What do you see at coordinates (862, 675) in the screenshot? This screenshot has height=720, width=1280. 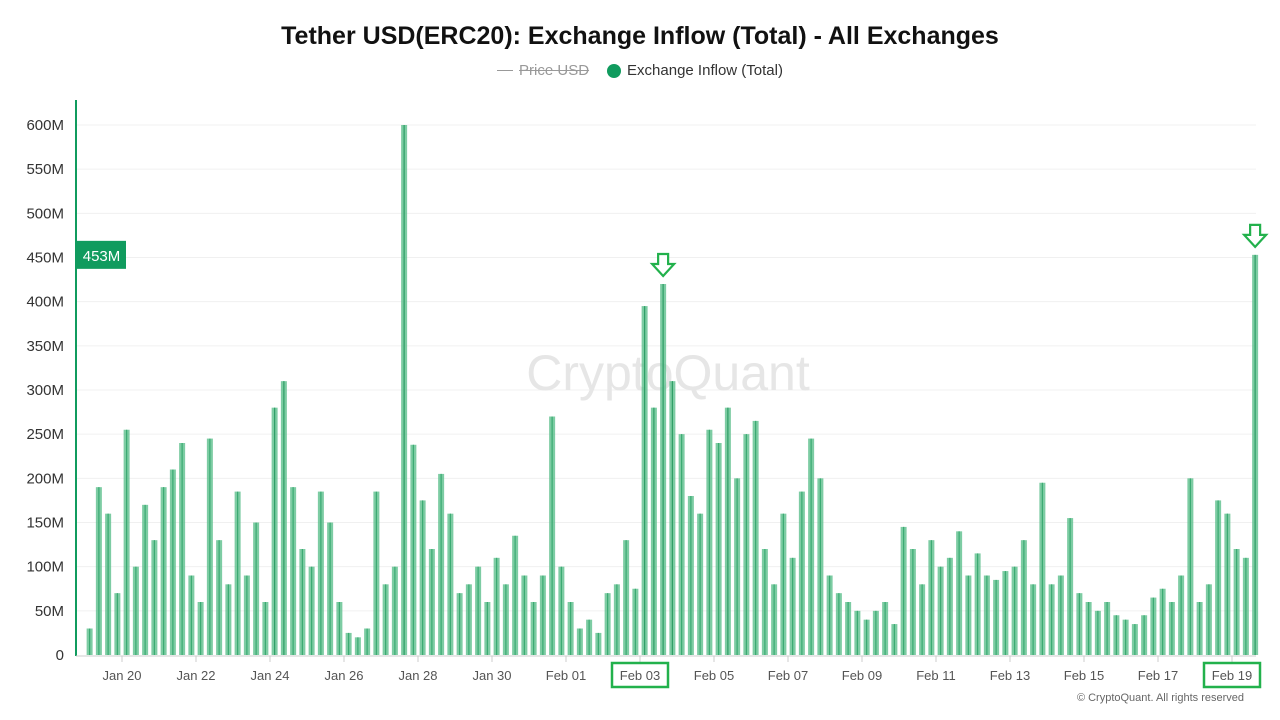 I see `x-tick-label: Feb 09` at bounding box center [862, 675].